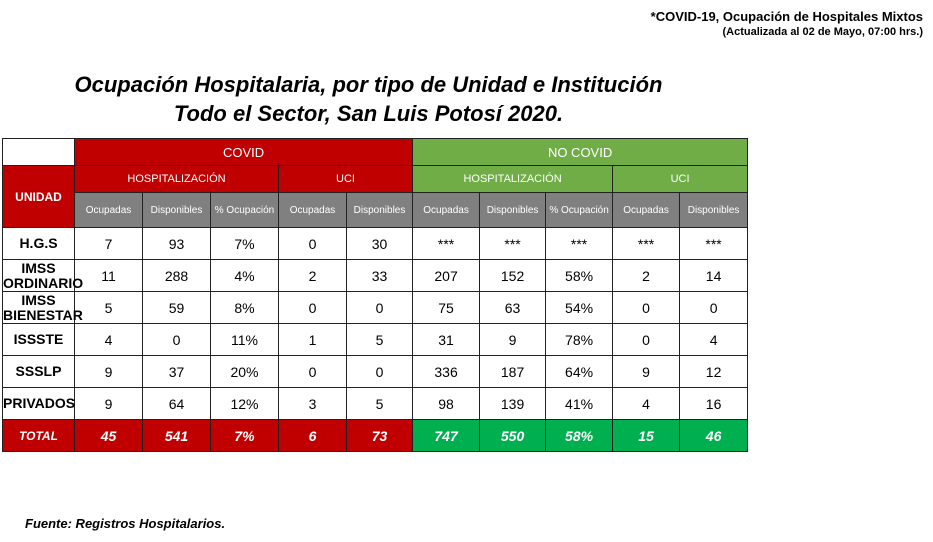  Describe the element at coordinates (446, 435) in the screenshot. I see `total-cell: 747` at that location.